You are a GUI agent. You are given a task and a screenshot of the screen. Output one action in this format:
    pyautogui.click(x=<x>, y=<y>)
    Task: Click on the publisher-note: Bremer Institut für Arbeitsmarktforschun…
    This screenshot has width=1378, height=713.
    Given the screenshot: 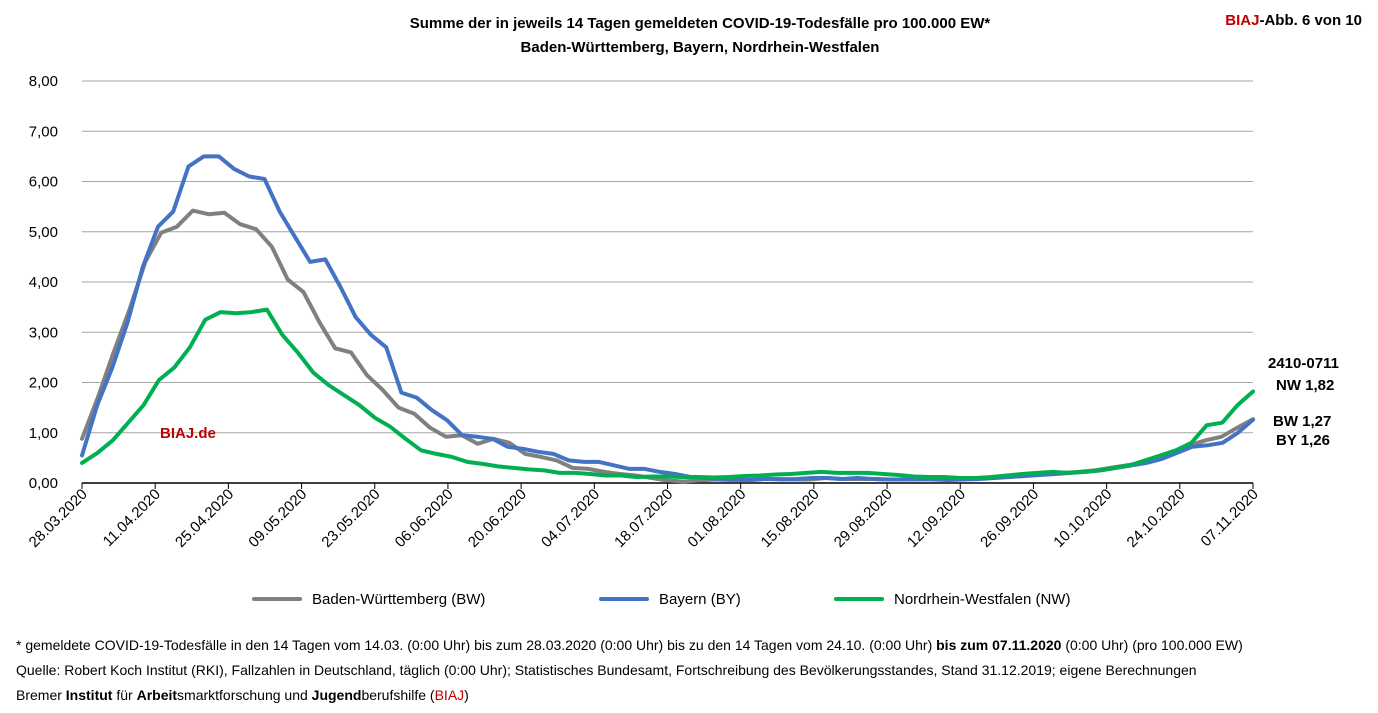 What is the action you would take?
    pyautogui.click(x=242, y=695)
    